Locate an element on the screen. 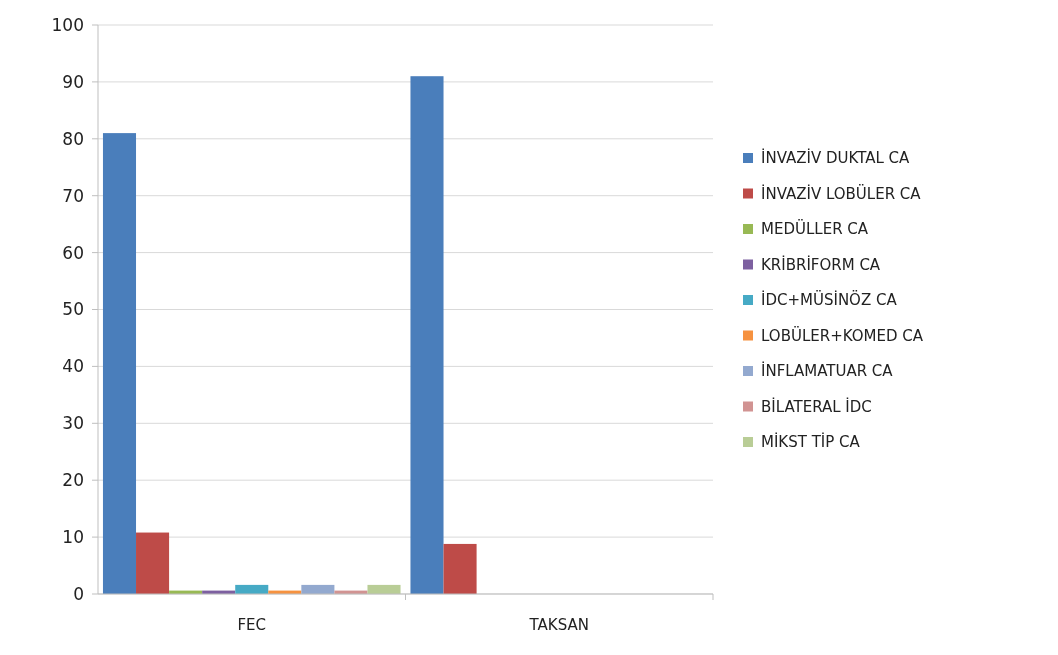  y-tick-label: 90 is located at coordinates (73, 81).